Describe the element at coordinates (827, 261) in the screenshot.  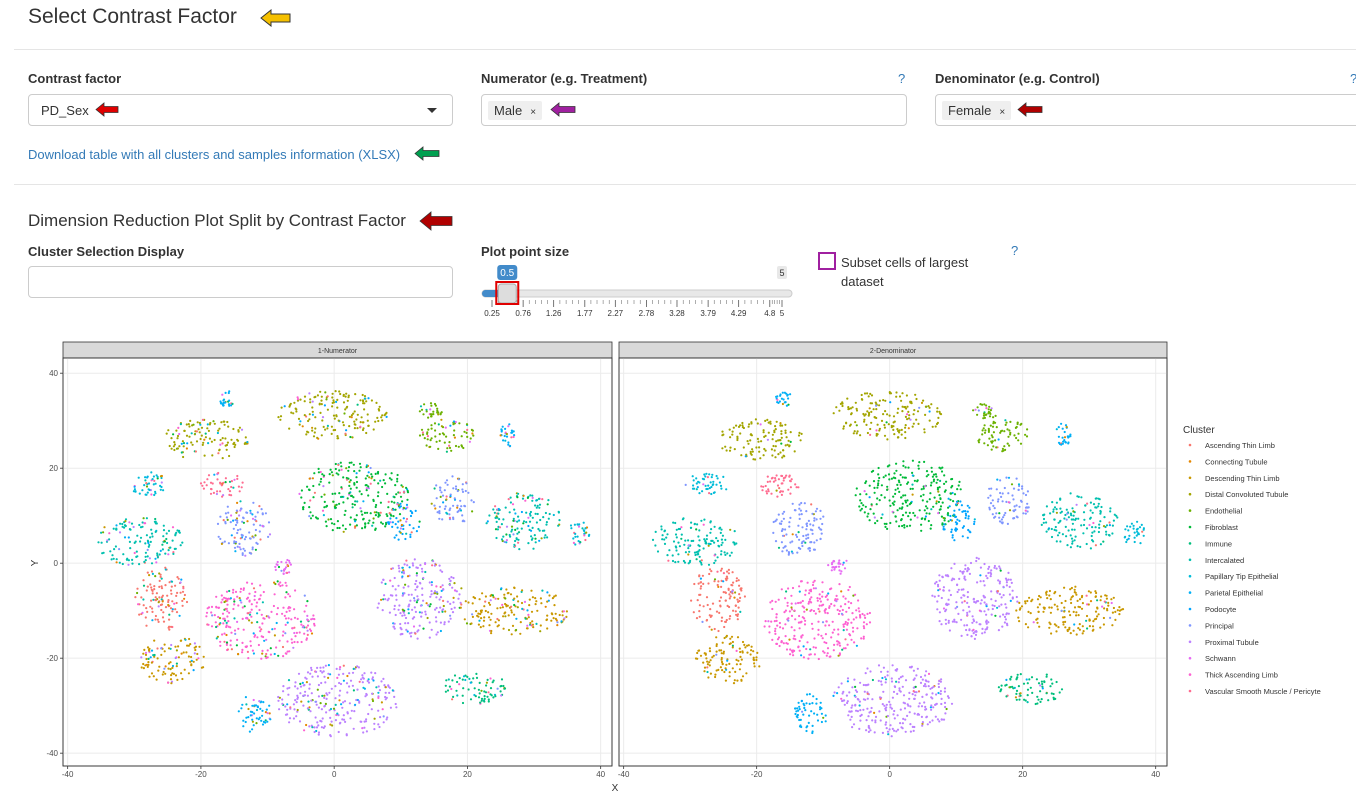
I see `subset-checkbox` at that location.